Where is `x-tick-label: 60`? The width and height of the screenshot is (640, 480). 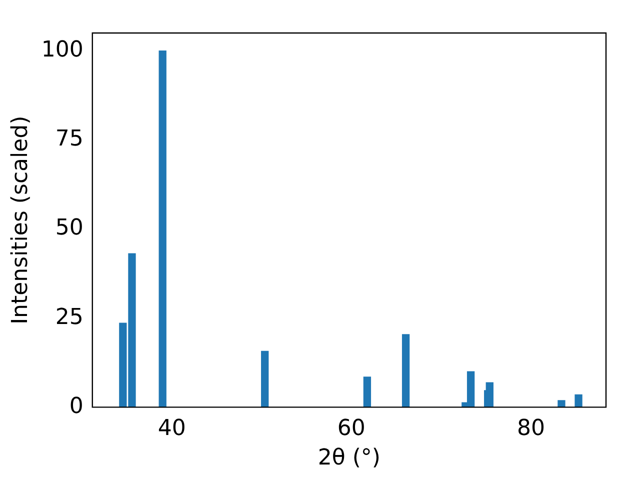 x-tick-label: 60 is located at coordinates (351, 429).